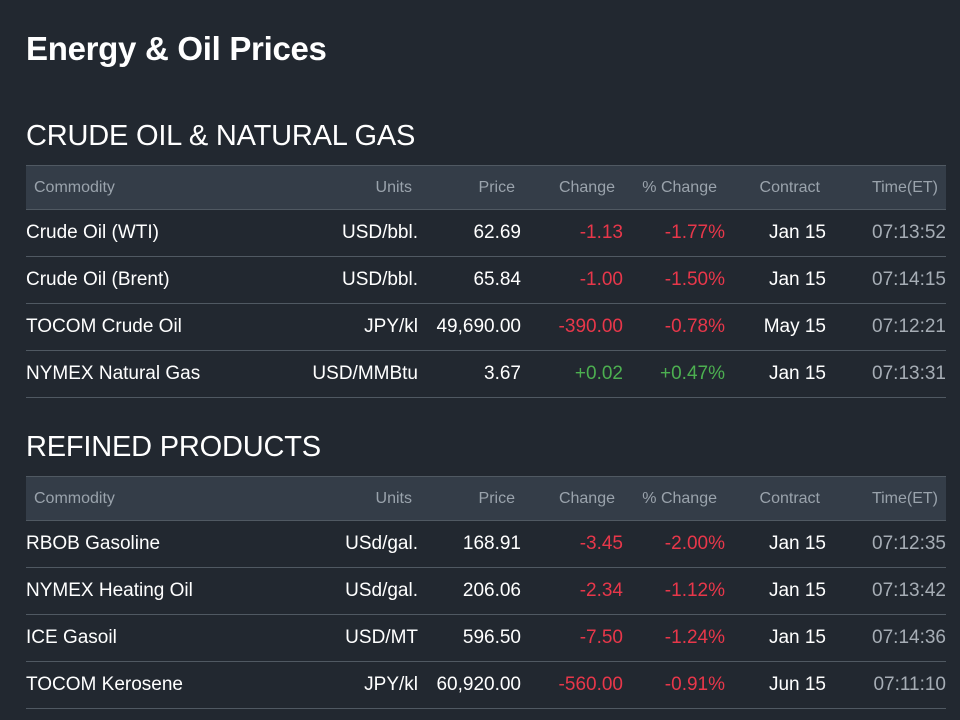 Image resolution: width=960 pixels, height=720 pixels. Describe the element at coordinates (909, 590) in the screenshot. I see `time-cell: 07:13:42` at that location.